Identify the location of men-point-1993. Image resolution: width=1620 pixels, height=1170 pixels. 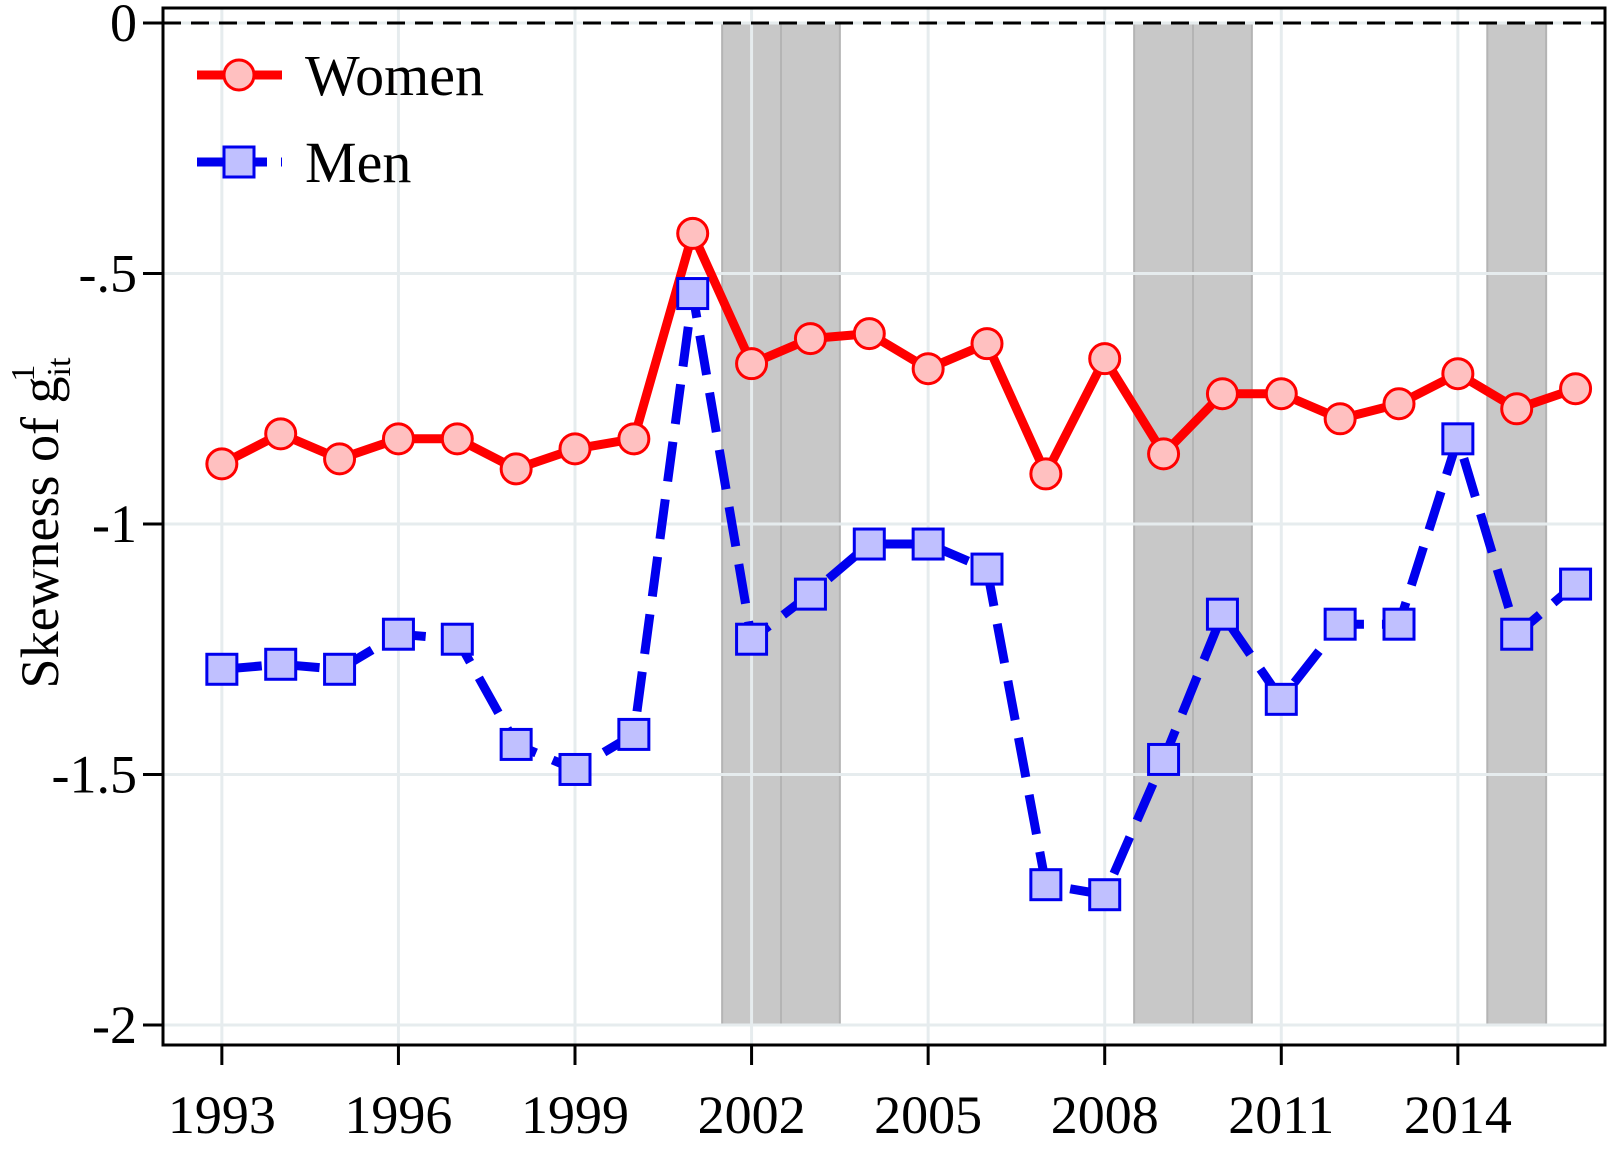
(222, 669).